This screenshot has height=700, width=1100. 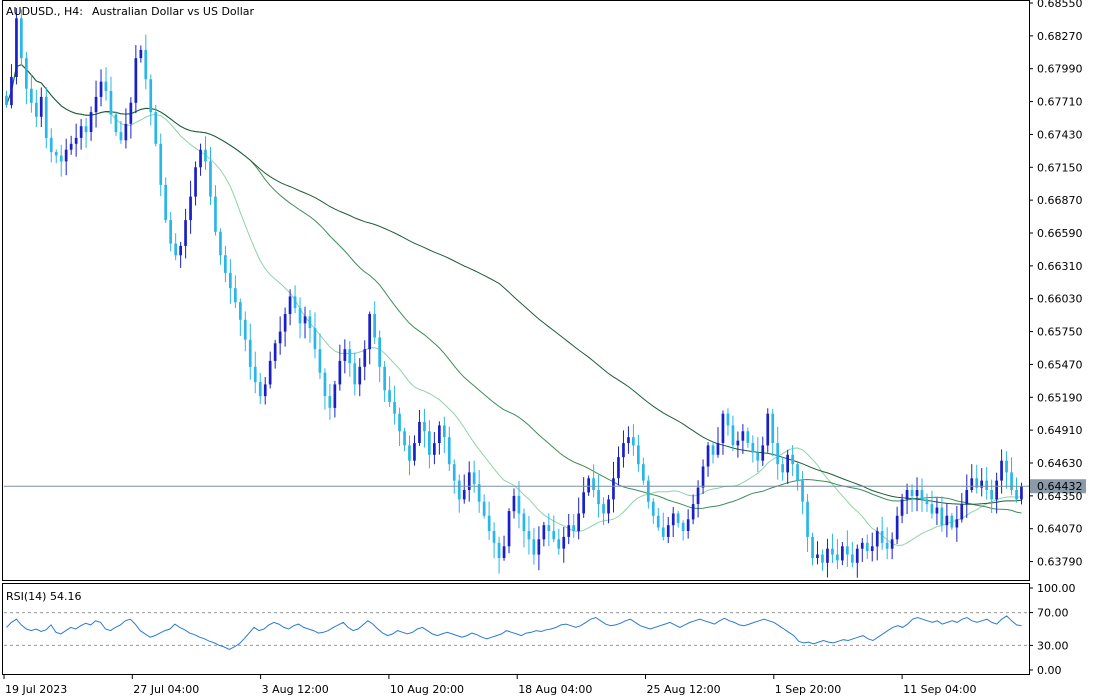 I want to click on chart-header-symbol: AUDUSD., H4:, so click(x=44, y=11).